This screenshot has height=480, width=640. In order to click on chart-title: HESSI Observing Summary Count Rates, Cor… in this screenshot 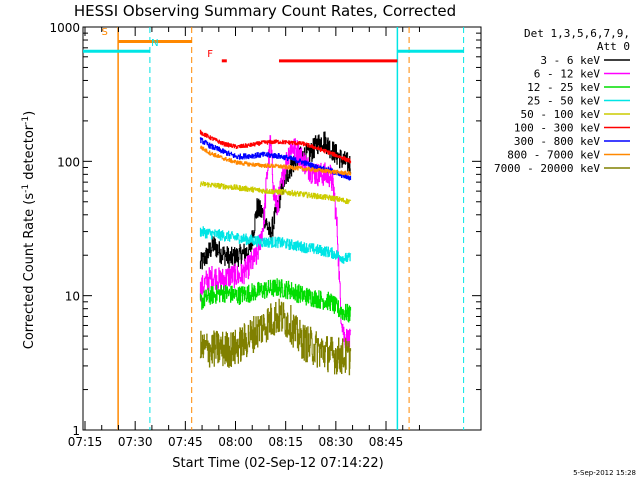, I will do `click(265, 11)`.